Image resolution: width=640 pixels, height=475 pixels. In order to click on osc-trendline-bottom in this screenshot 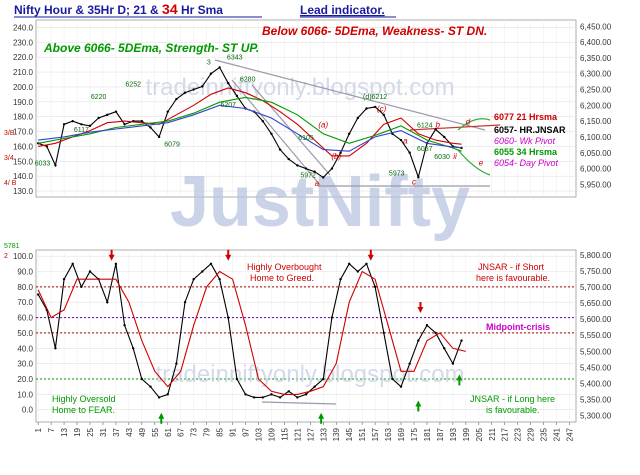, I will do `click(299, 403)`.